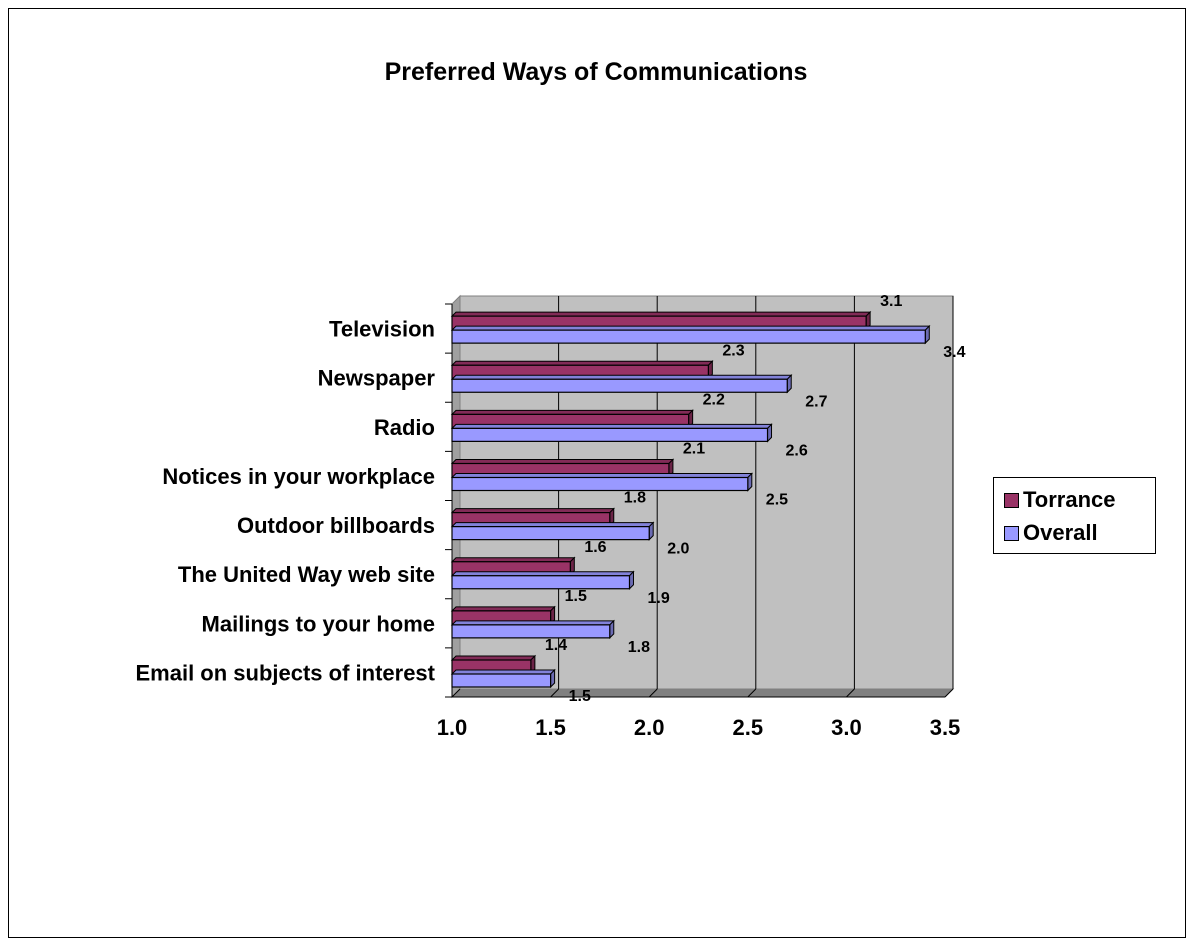  I want to click on legend-item-overall: Overall, so click(1051, 533).